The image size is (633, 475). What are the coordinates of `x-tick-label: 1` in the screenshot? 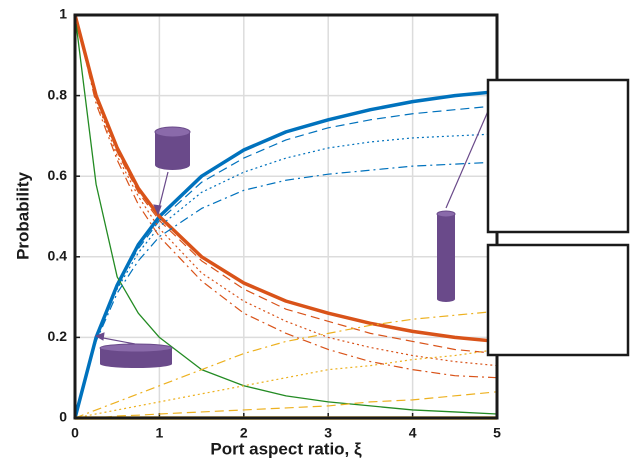 It's located at (160, 433).